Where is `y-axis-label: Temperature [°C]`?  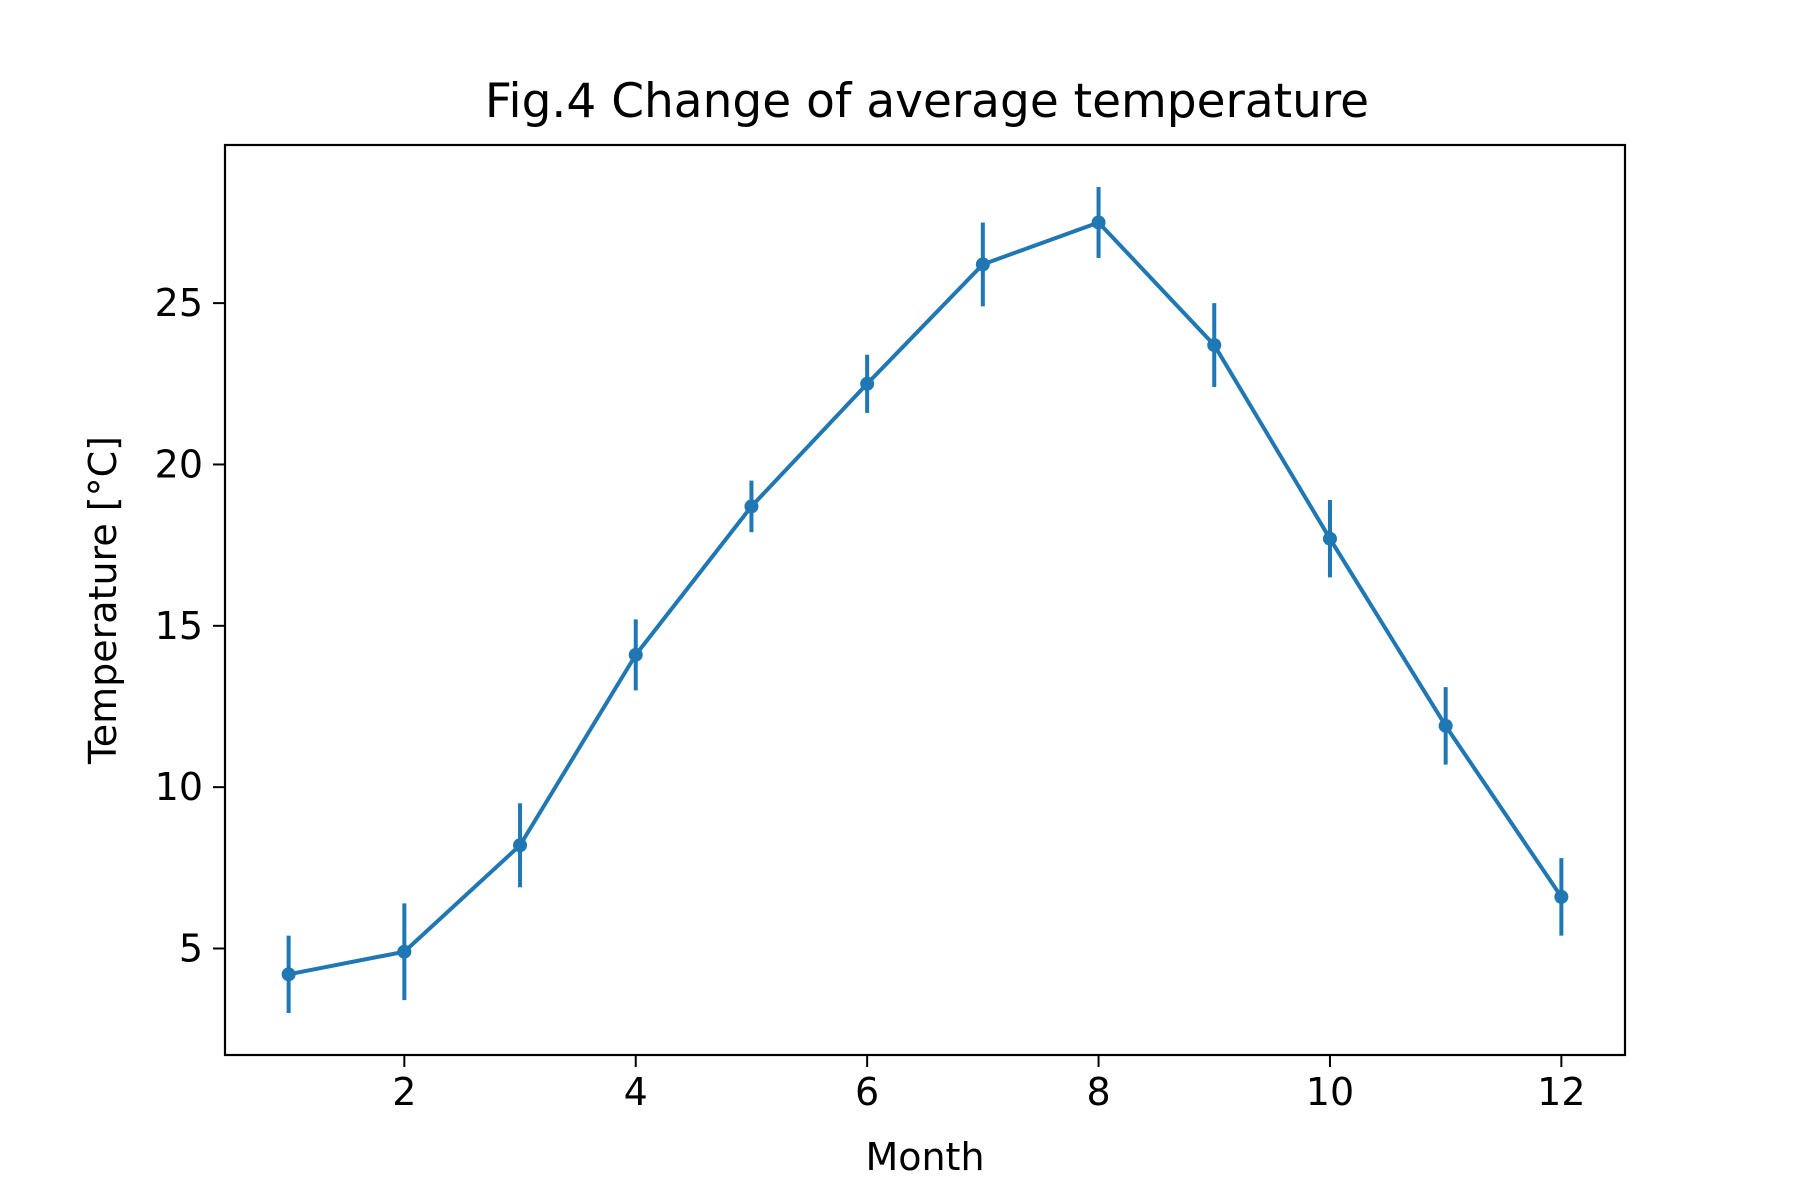
y-axis-label: Temperature [°C] is located at coordinates (103, 600).